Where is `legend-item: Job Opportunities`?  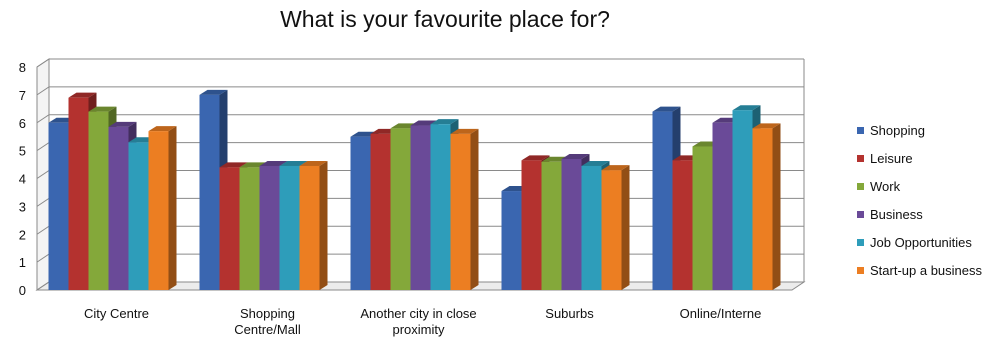
legend-item: Job Opportunities is located at coordinates (919, 242).